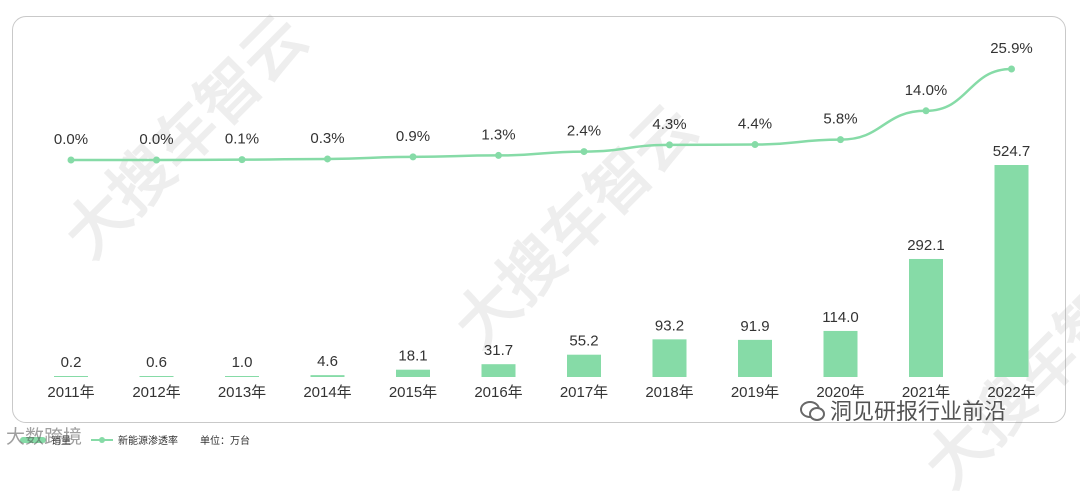 This screenshot has width=1080, height=504. I want to click on bar-value-label-11: 292.1, so click(926, 245).